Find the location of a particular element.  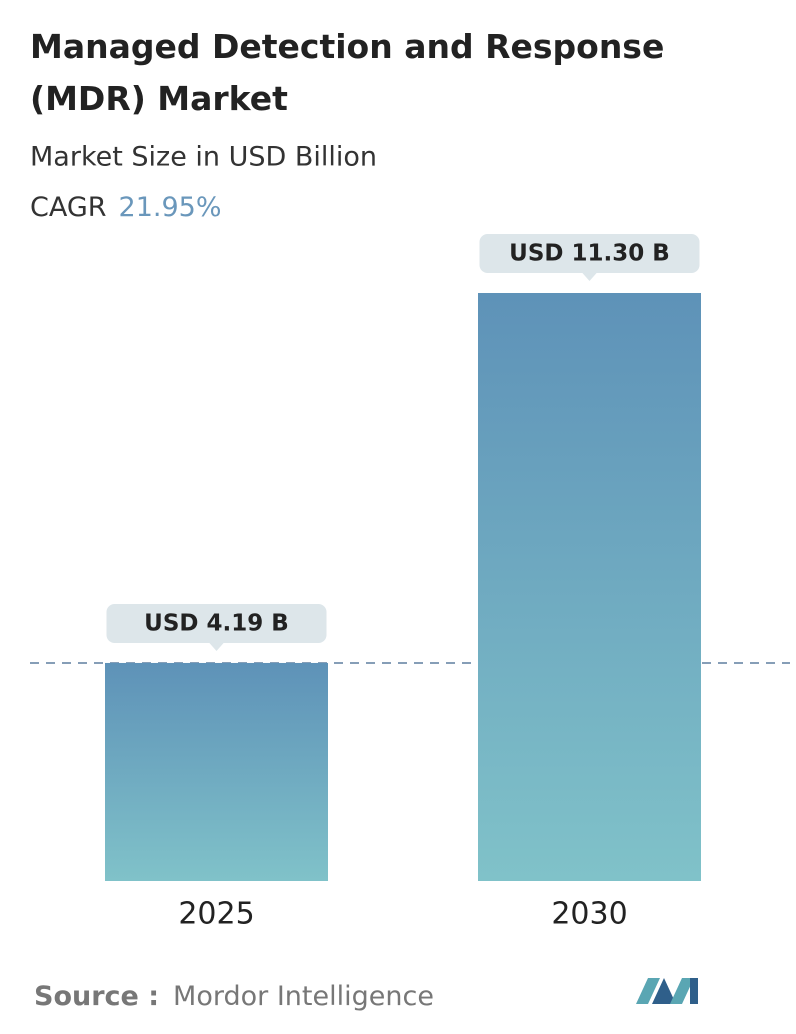

value-label: USD 11.30 B is located at coordinates (589, 254).